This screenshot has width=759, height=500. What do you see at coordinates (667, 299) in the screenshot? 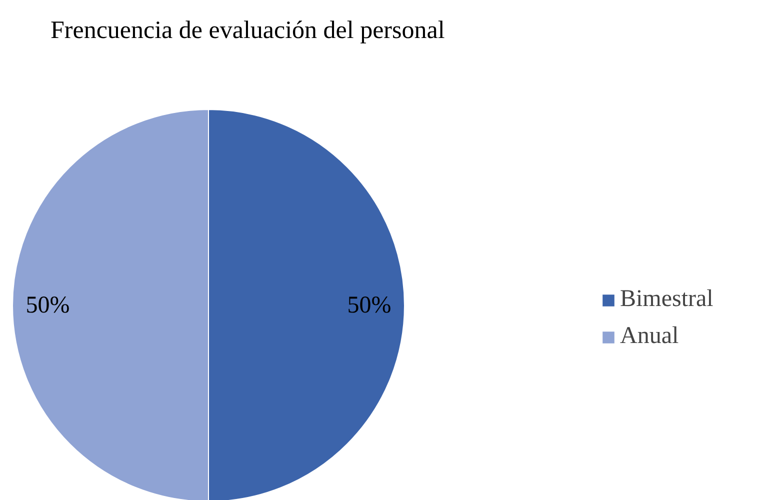
I see `legend-label: Bimestral` at bounding box center [667, 299].